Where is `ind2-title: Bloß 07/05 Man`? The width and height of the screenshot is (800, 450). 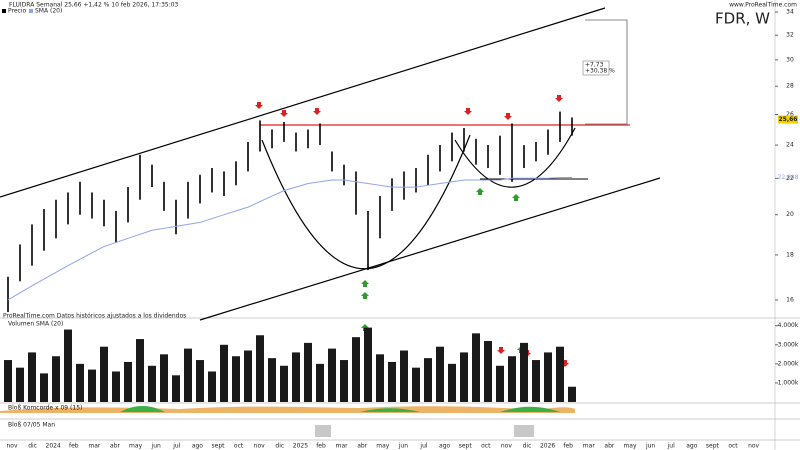 ind2-title: Bloß 07/05 Man is located at coordinates (31, 425).